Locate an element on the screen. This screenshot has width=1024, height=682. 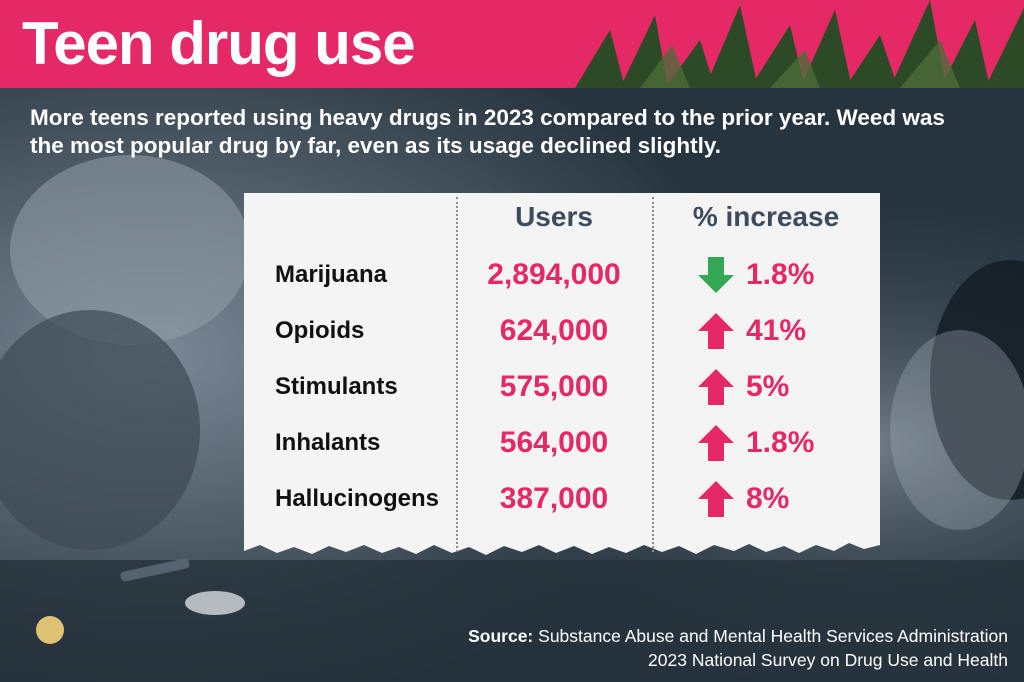
users-value: 2,894,000 is located at coordinates (554, 274).